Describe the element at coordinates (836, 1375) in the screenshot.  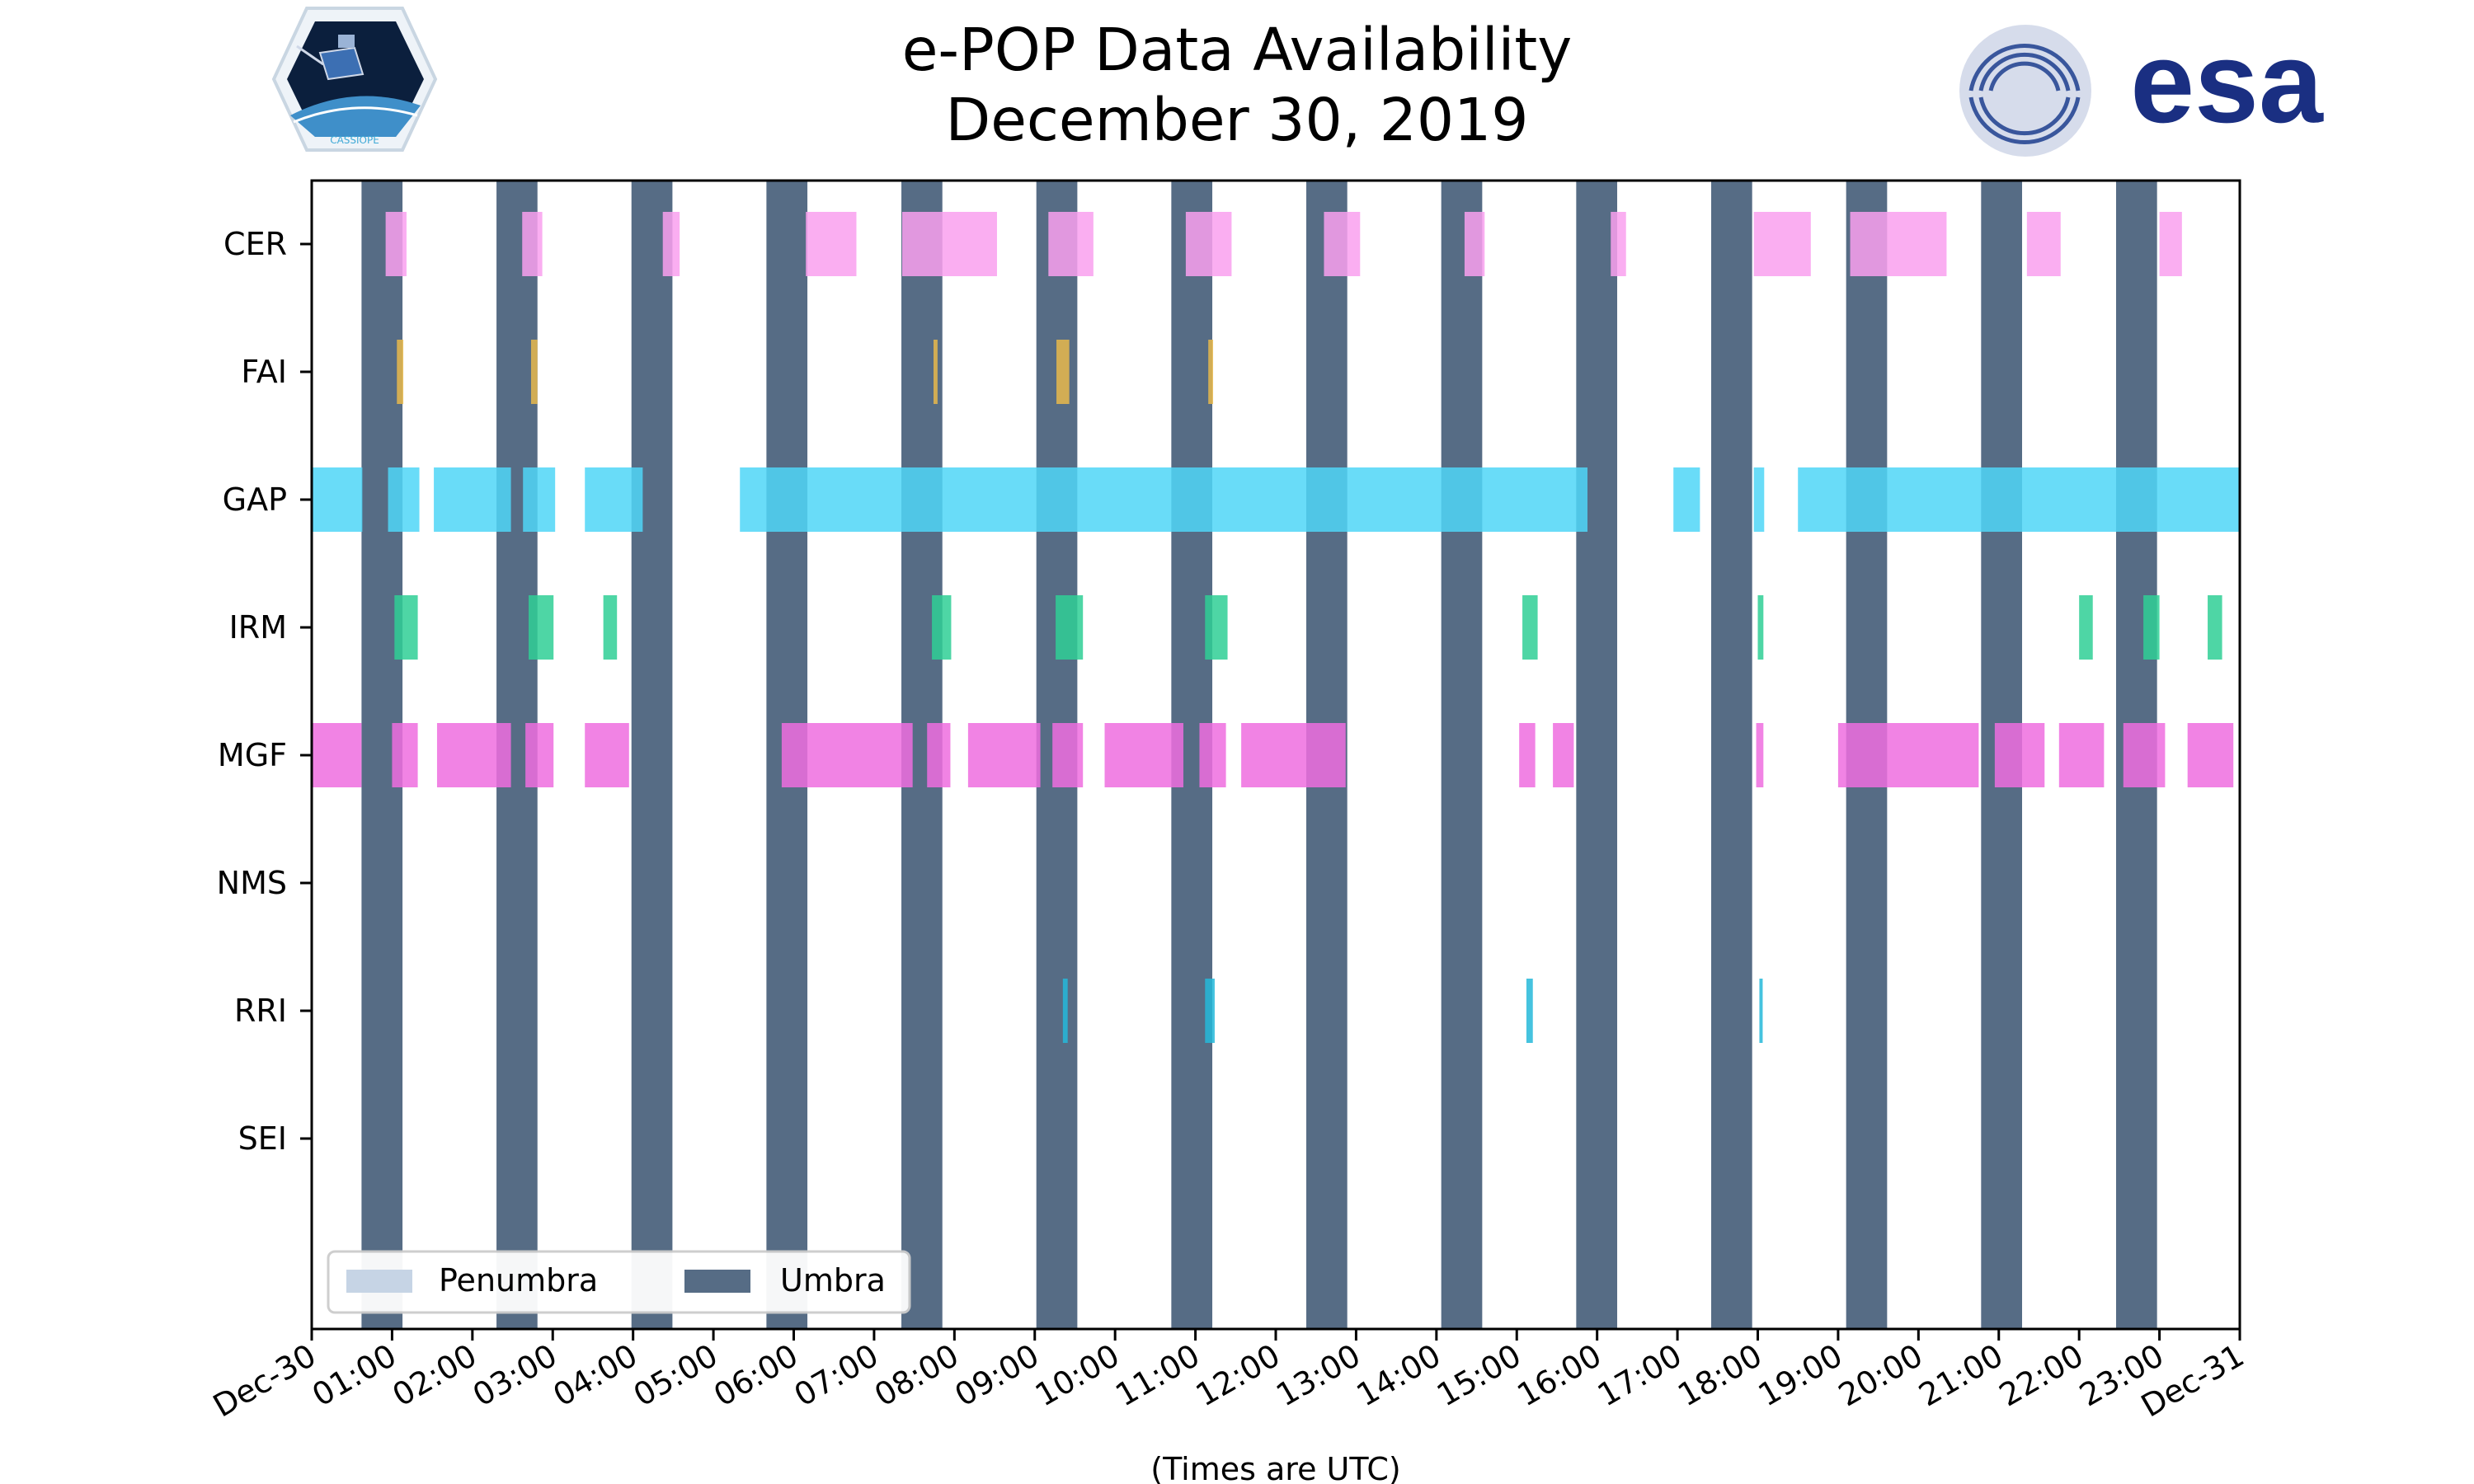
I see `x-tick-label: 07:00` at that location.